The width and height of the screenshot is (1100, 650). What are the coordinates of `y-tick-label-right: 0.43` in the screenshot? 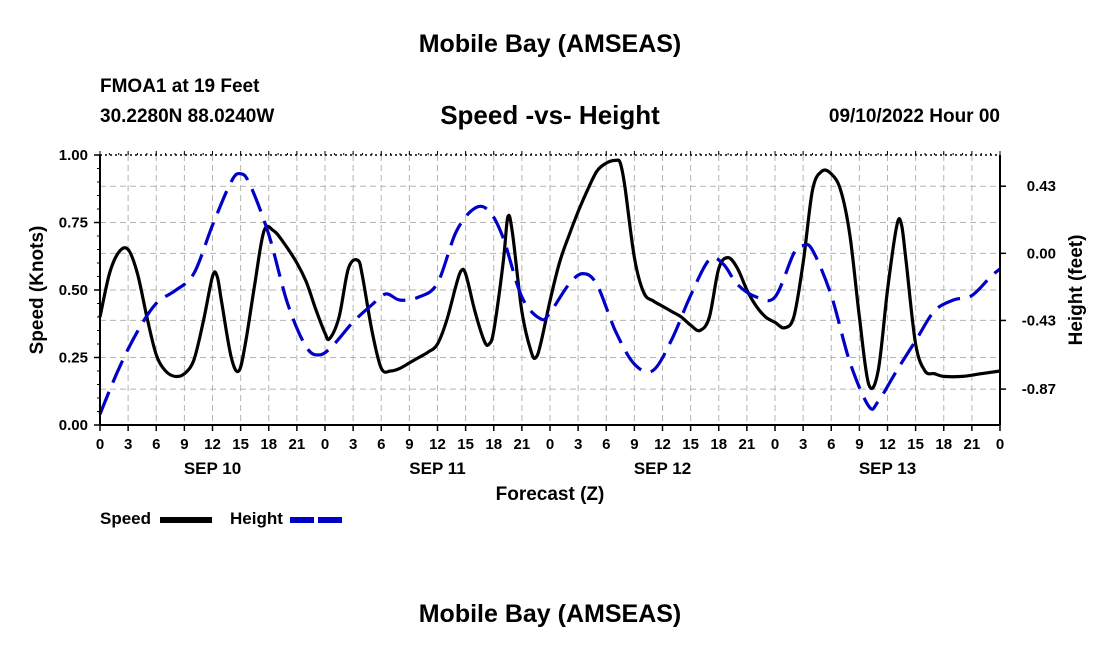 It's located at (1041, 186).